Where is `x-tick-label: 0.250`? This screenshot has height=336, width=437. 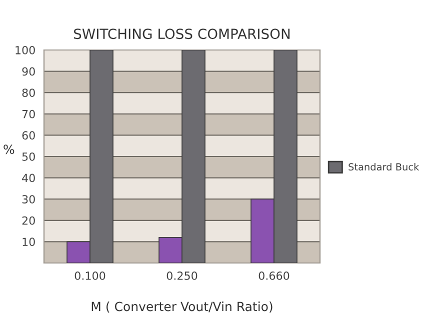 x-tick-label: 0.250 is located at coordinates (182, 276).